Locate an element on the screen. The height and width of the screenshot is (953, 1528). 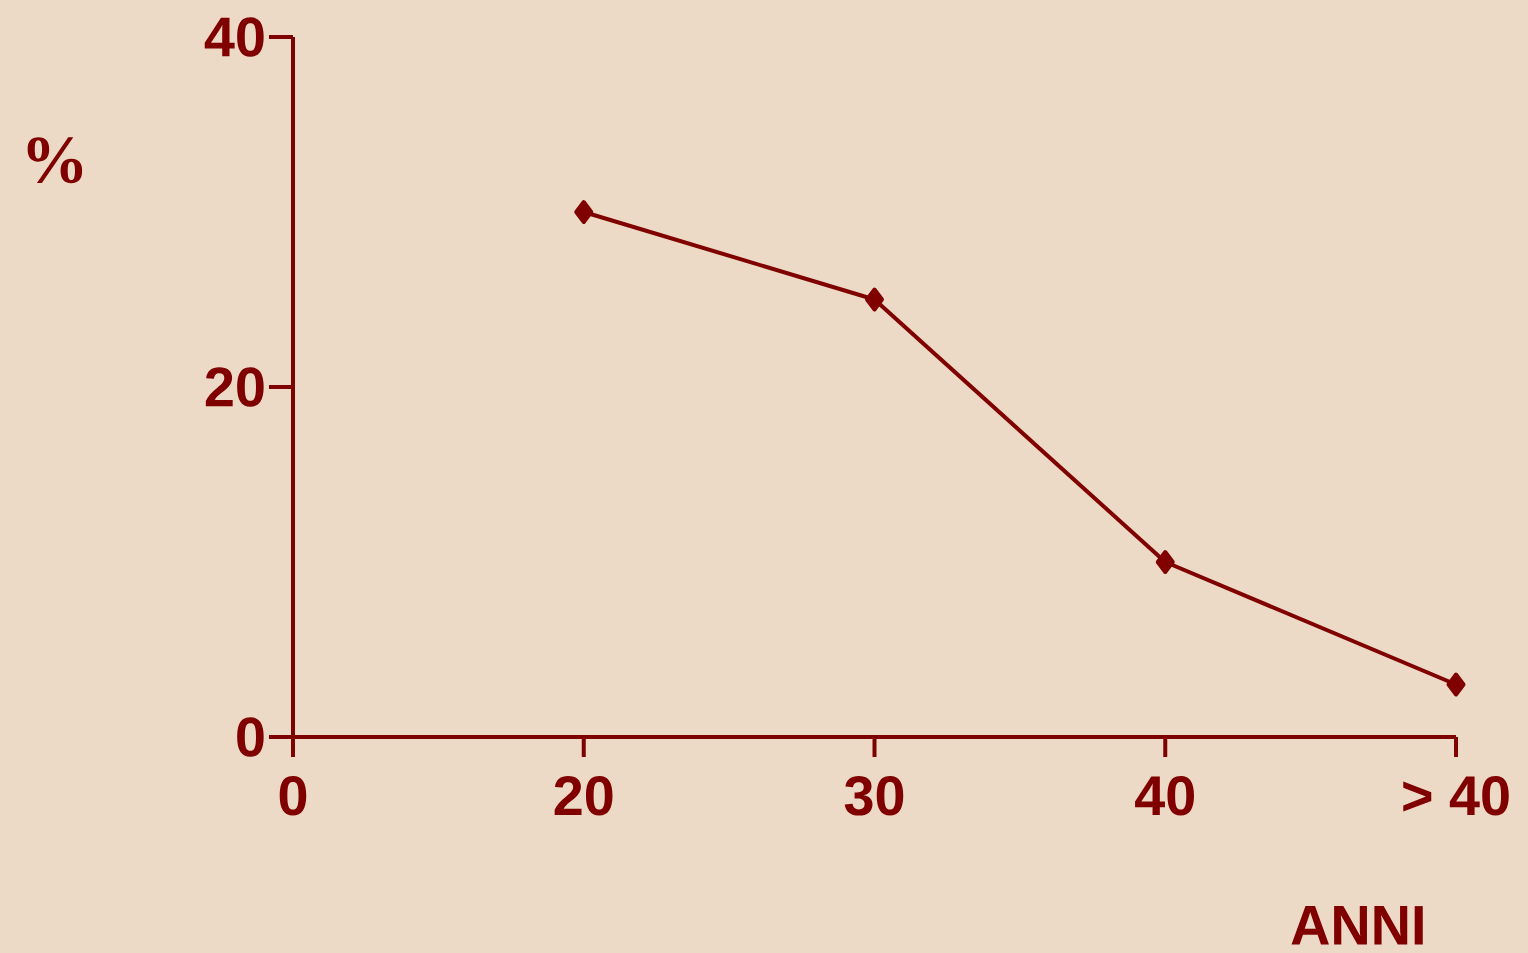
x-tick-label: 40 is located at coordinates (1164, 796).